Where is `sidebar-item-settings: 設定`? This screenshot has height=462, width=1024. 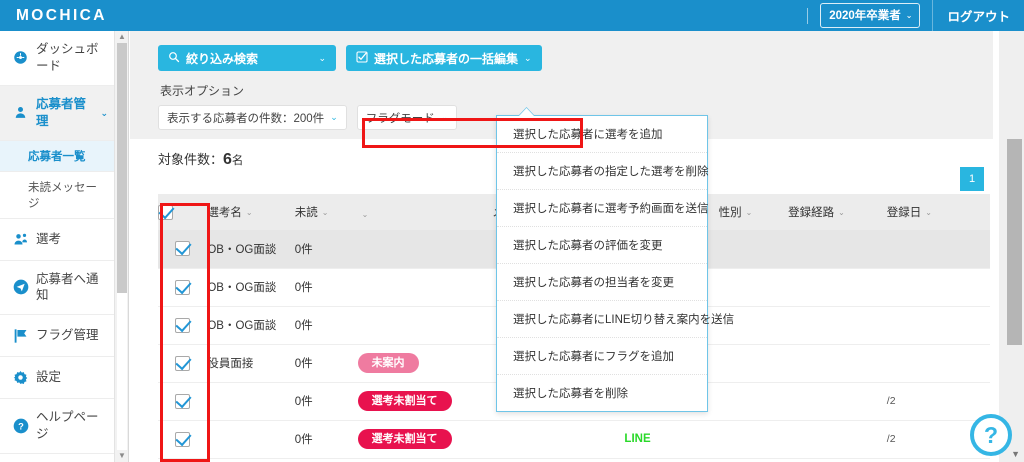 sidebar-item-settings: 設定 is located at coordinates (57, 378).